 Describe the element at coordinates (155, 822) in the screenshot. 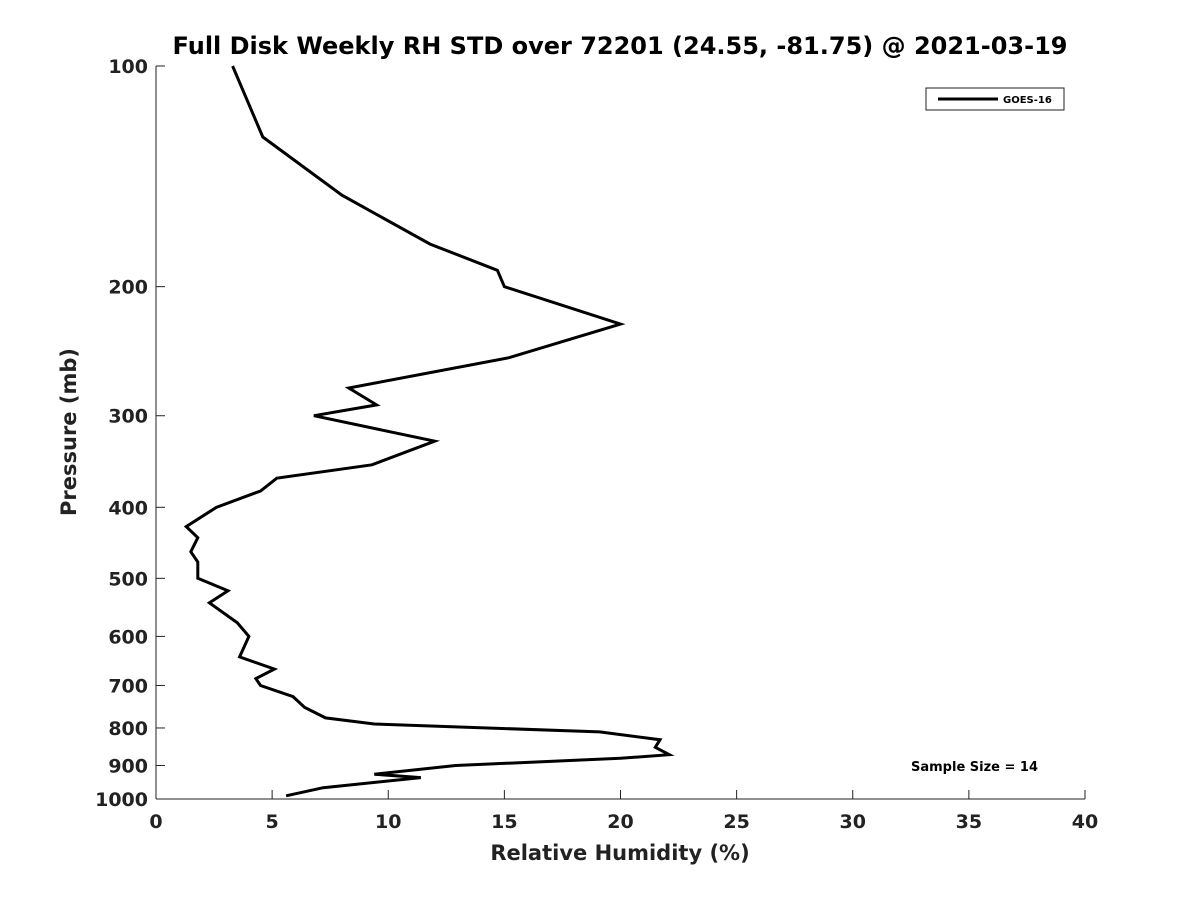

I see `x-tick-label: 0` at that location.